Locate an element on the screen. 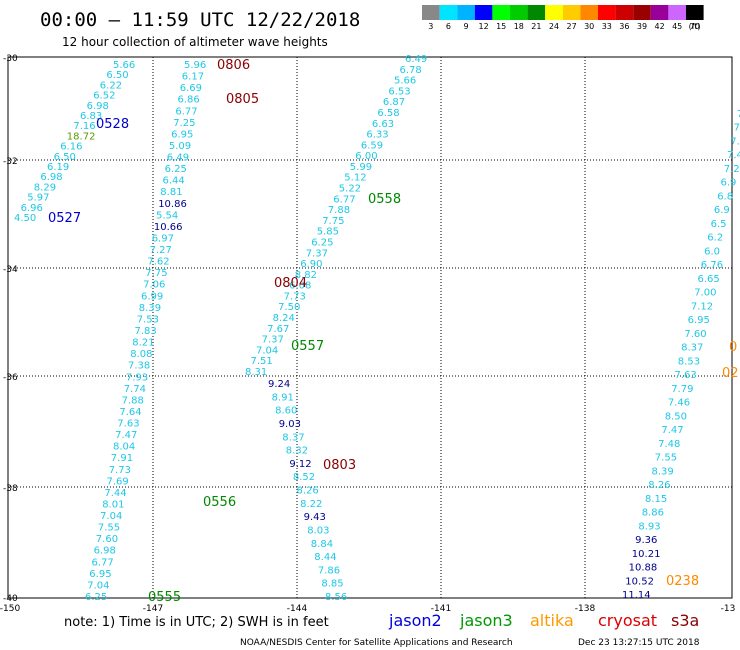 The height and width of the screenshot is (650, 740). wave-height-value: 6.25 is located at coordinates (96, 597).